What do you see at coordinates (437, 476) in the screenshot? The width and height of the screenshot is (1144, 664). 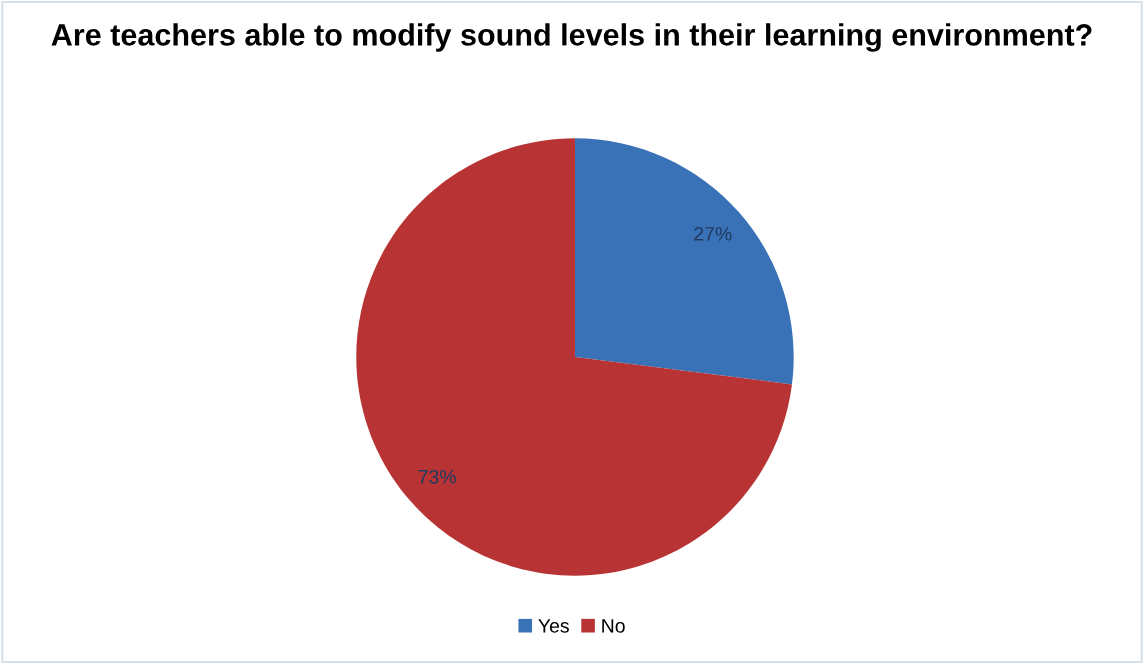 I see `data-label: 73%` at bounding box center [437, 476].